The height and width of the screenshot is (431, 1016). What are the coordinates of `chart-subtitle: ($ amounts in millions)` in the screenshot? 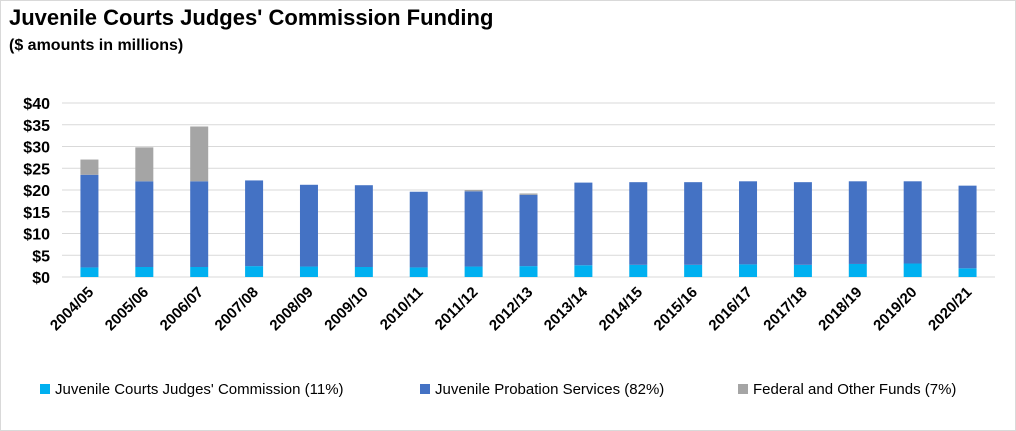 It's located at (96, 45).